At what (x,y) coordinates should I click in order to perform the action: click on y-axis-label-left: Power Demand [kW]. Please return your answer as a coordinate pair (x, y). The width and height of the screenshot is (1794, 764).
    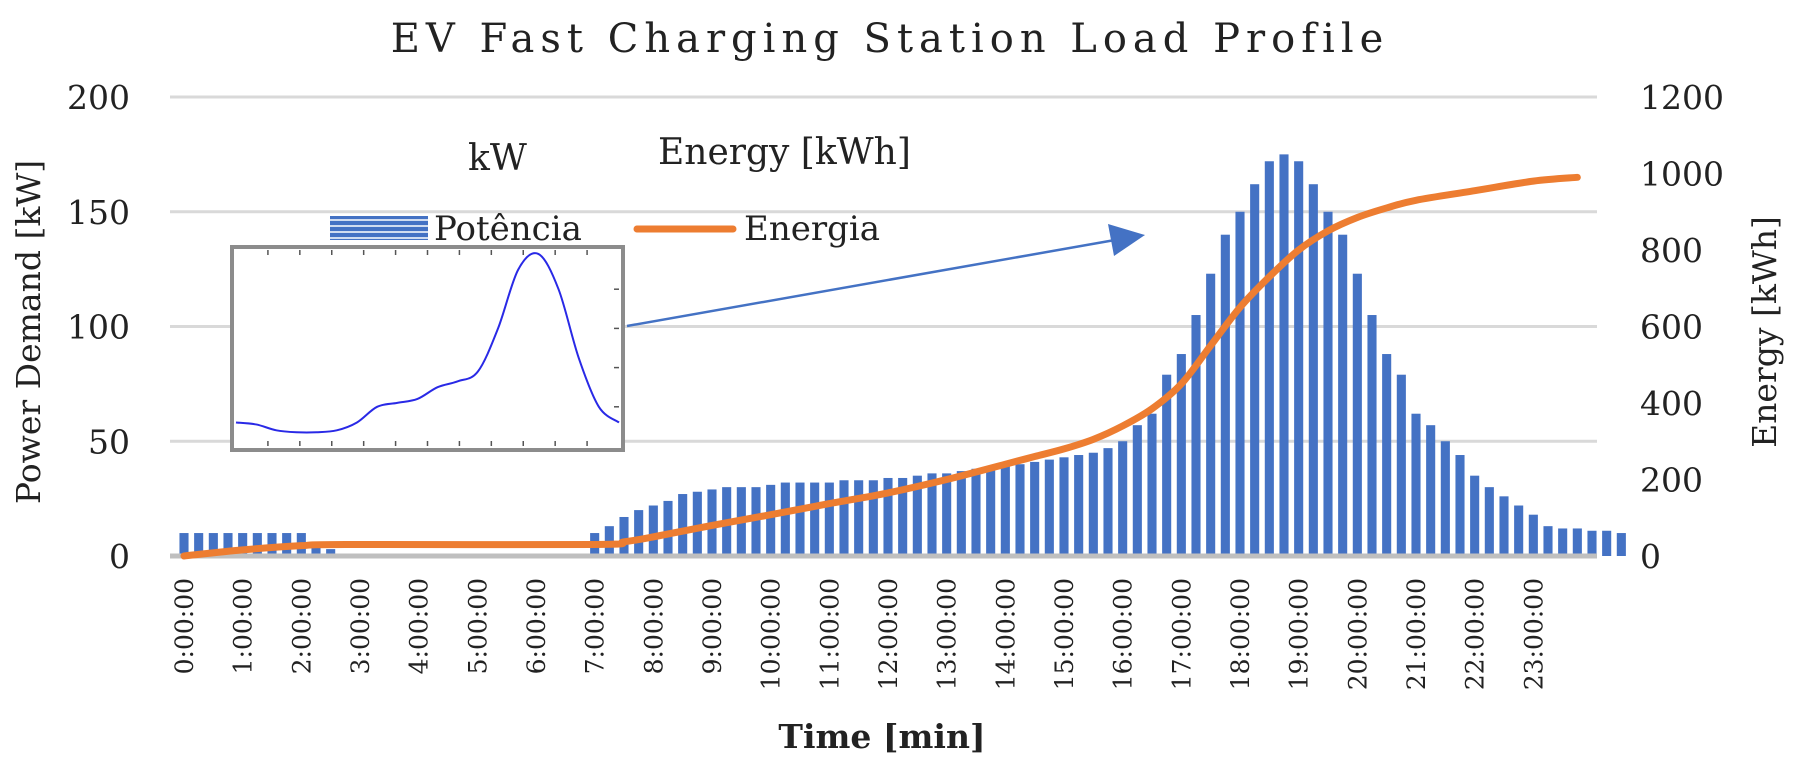
    Looking at the image, I should click on (28, 332).